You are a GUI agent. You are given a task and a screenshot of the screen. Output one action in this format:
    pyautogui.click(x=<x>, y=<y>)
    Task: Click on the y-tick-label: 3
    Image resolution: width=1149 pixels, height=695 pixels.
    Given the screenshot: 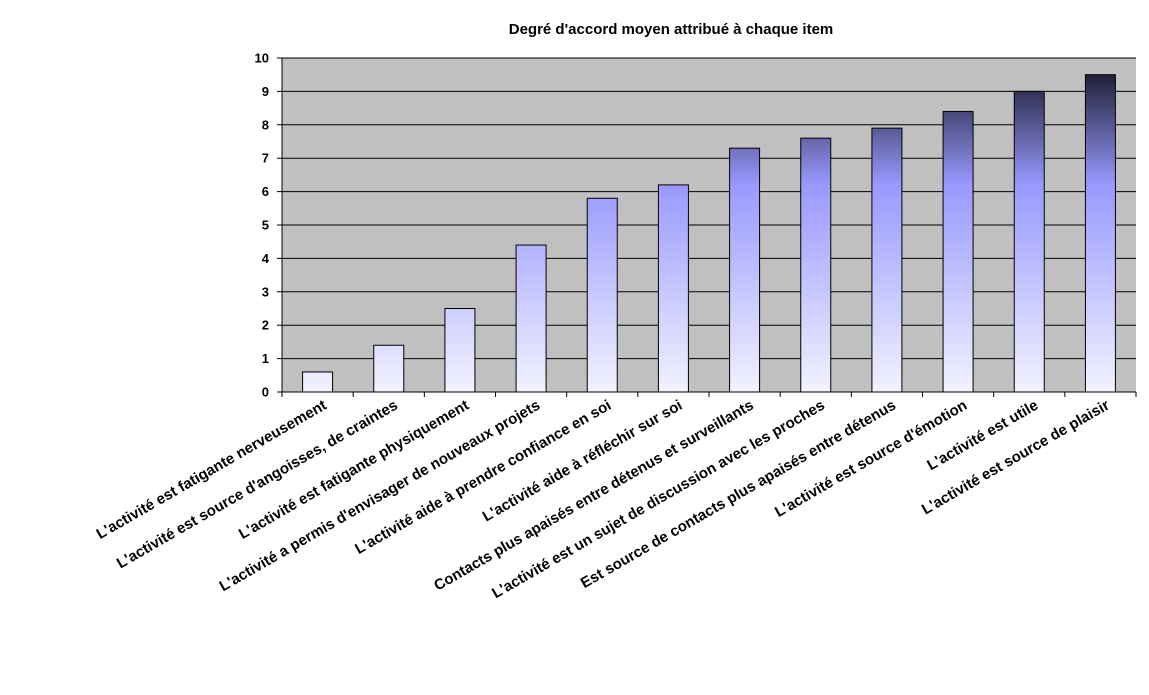 What is the action you would take?
    pyautogui.click(x=265, y=291)
    